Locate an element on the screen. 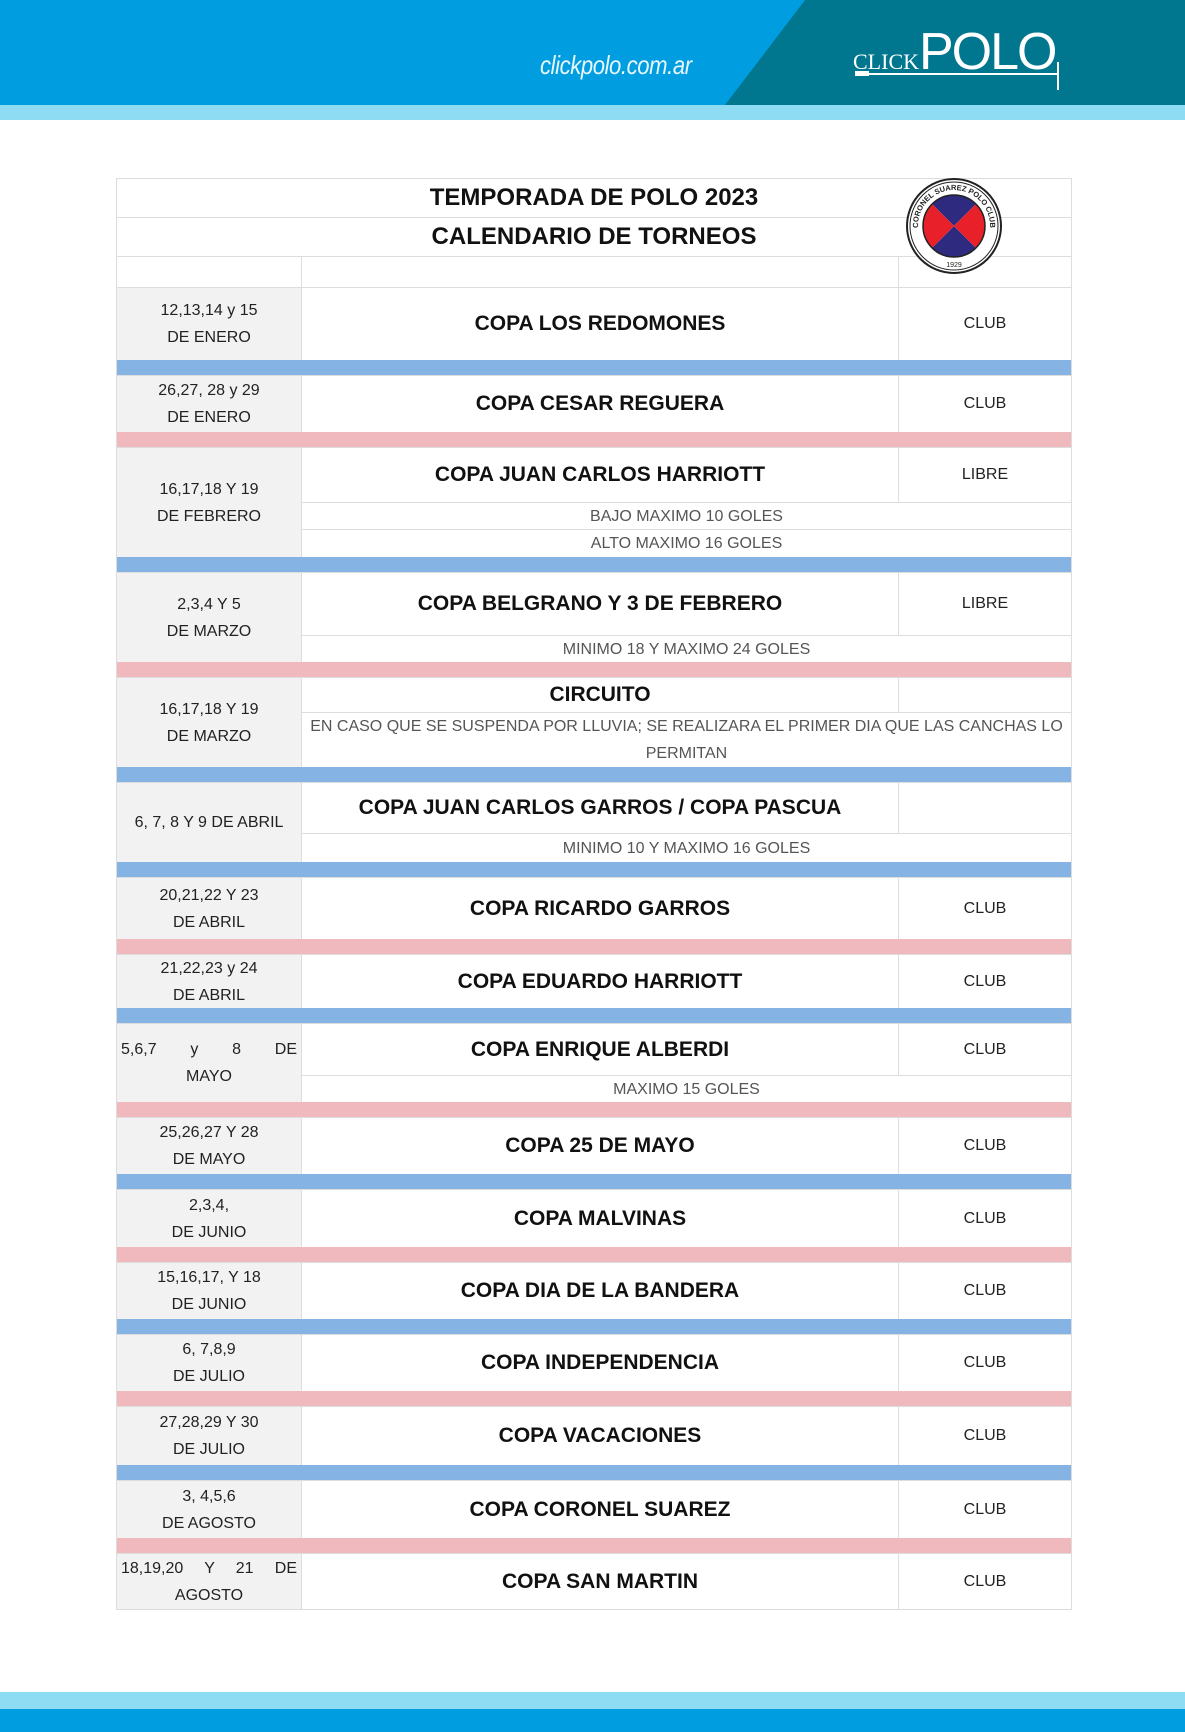  date-line-2: DE MARZO is located at coordinates (209, 736).